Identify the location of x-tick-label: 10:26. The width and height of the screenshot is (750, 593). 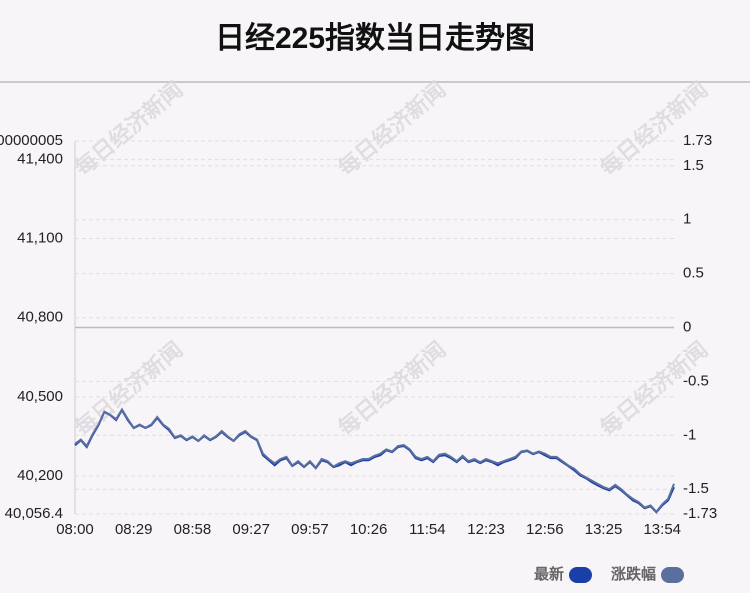
(369, 529).